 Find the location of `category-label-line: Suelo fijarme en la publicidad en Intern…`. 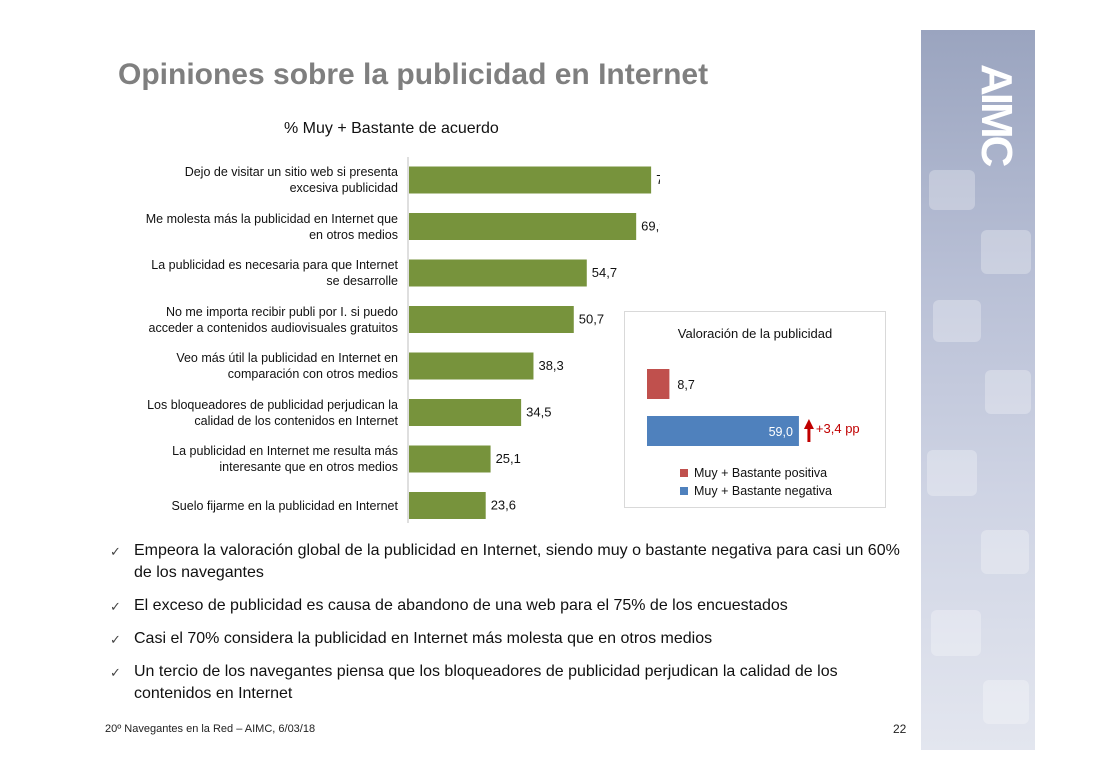

category-label-line: Suelo fijarme en la publicidad en Intern… is located at coordinates (284, 505).